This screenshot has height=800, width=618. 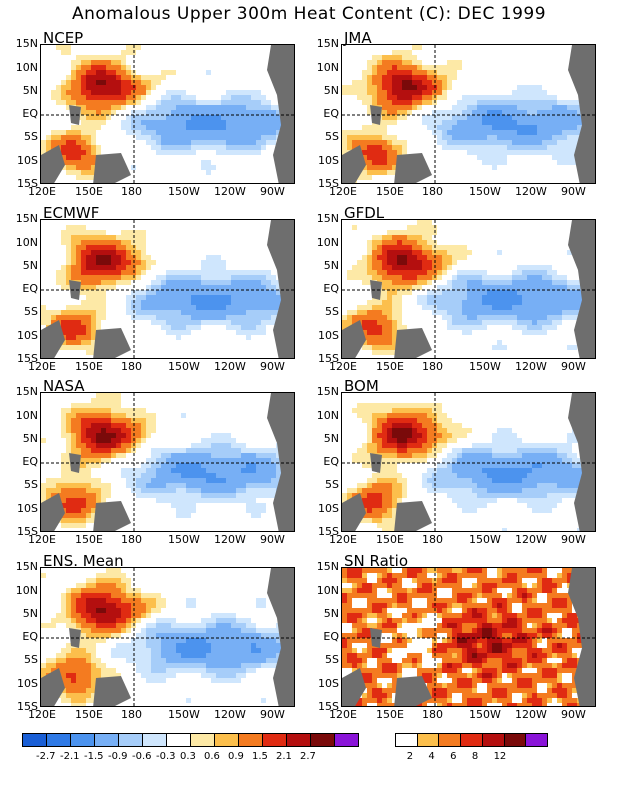 What do you see at coordinates (118, 756) in the screenshot?
I see `colorbar-label: -0.9` at bounding box center [118, 756].